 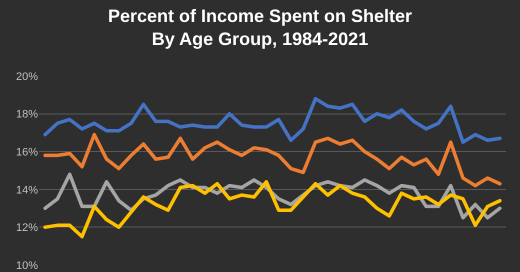 What do you see at coordinates (27, 152) in the screenshot?
I see `y-tick-label: 16%` at bounding box center [27, 152].